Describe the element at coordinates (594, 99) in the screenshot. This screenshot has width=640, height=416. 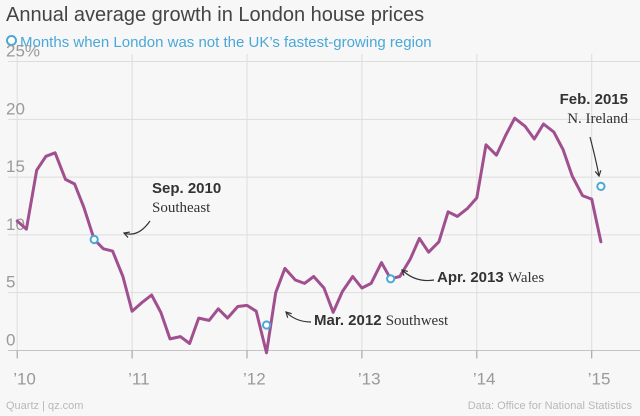
I see `annotation-date: Feb. 2015` at that location.